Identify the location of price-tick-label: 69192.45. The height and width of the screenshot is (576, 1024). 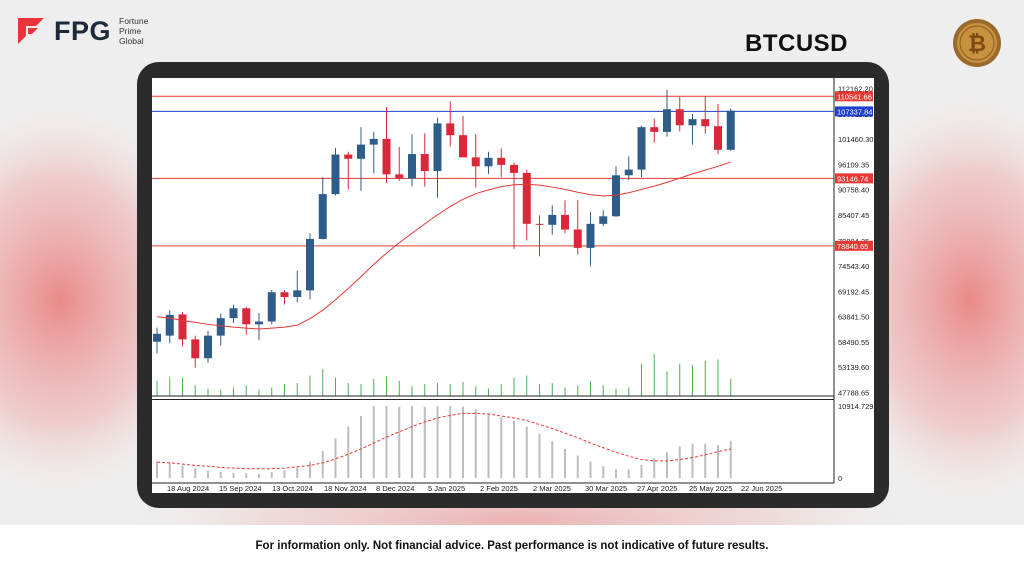
(853, 291).